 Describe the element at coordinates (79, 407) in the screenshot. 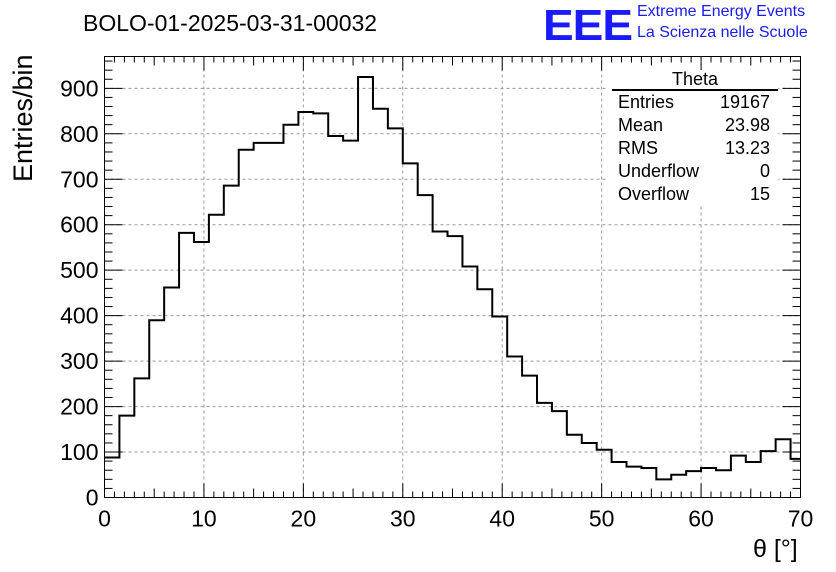

I see `y-tick-label: 200` at that location.